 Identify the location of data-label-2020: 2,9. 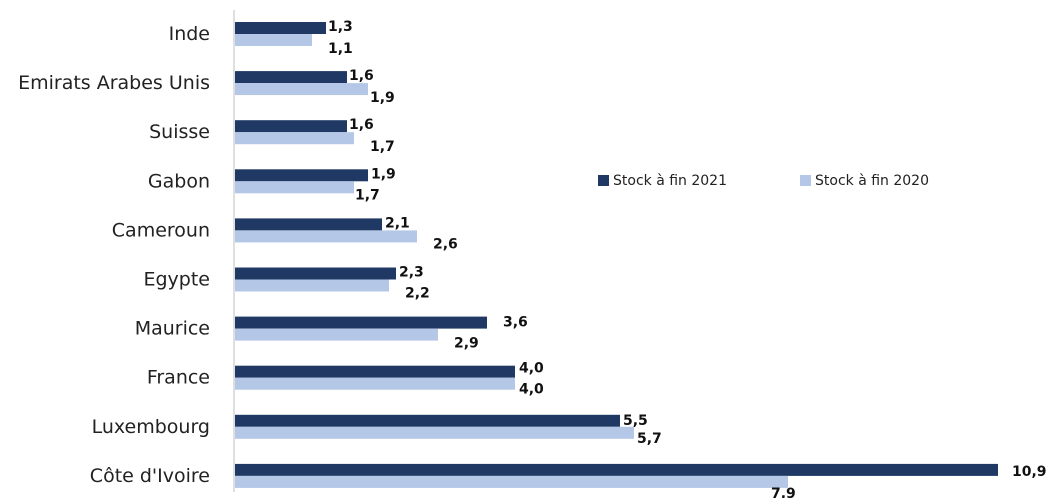
(466, 344).